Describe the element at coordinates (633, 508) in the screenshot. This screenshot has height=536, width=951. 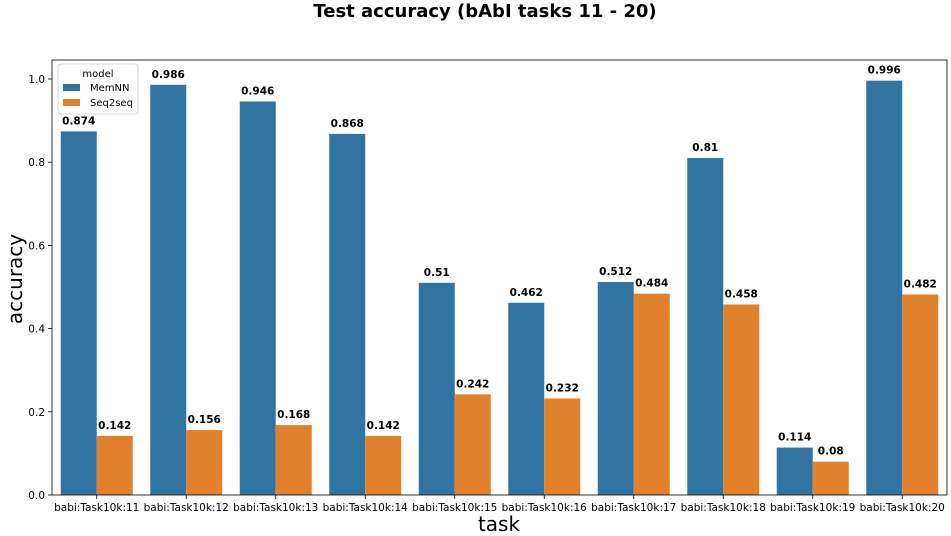
I see `x-tick-label: babi:Task10k:17` at that location.